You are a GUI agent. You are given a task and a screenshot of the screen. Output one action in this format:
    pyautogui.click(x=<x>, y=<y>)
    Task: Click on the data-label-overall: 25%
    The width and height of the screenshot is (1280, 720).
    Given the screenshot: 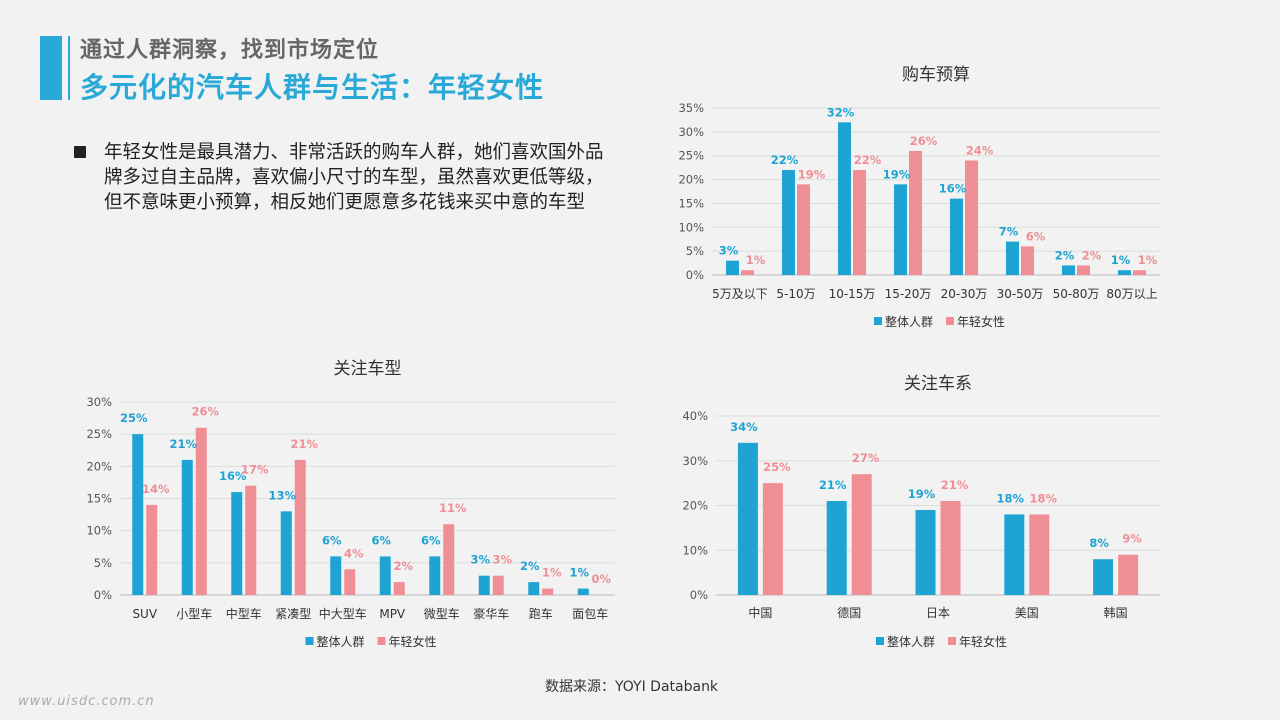 What is the action you would take?
    pyautogui.click(x=134, y=418)
    